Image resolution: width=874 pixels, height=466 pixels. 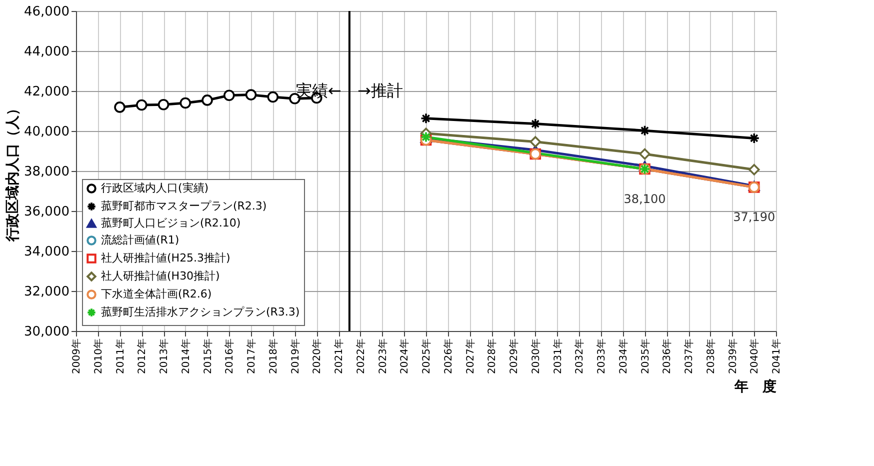 What do you see at coordinates (295, 356) in the screenshot?
I see `x-tick-label: 2019年` at bounding box center [295, 356].